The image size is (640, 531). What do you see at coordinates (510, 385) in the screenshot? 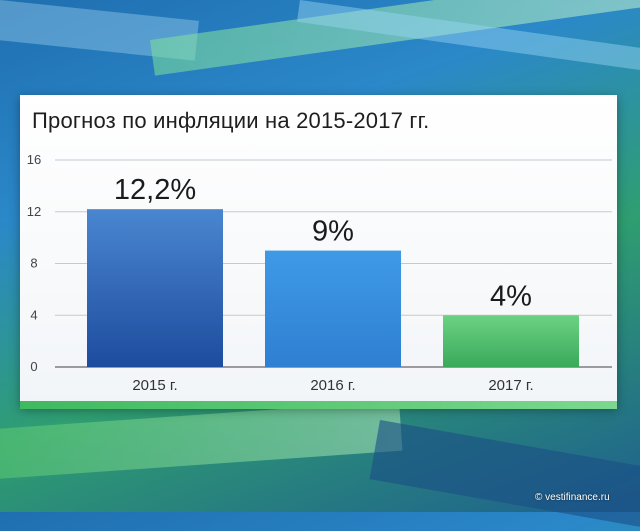
I see `x-tick-label: 2017 г.` at bounding box center [510, 385].